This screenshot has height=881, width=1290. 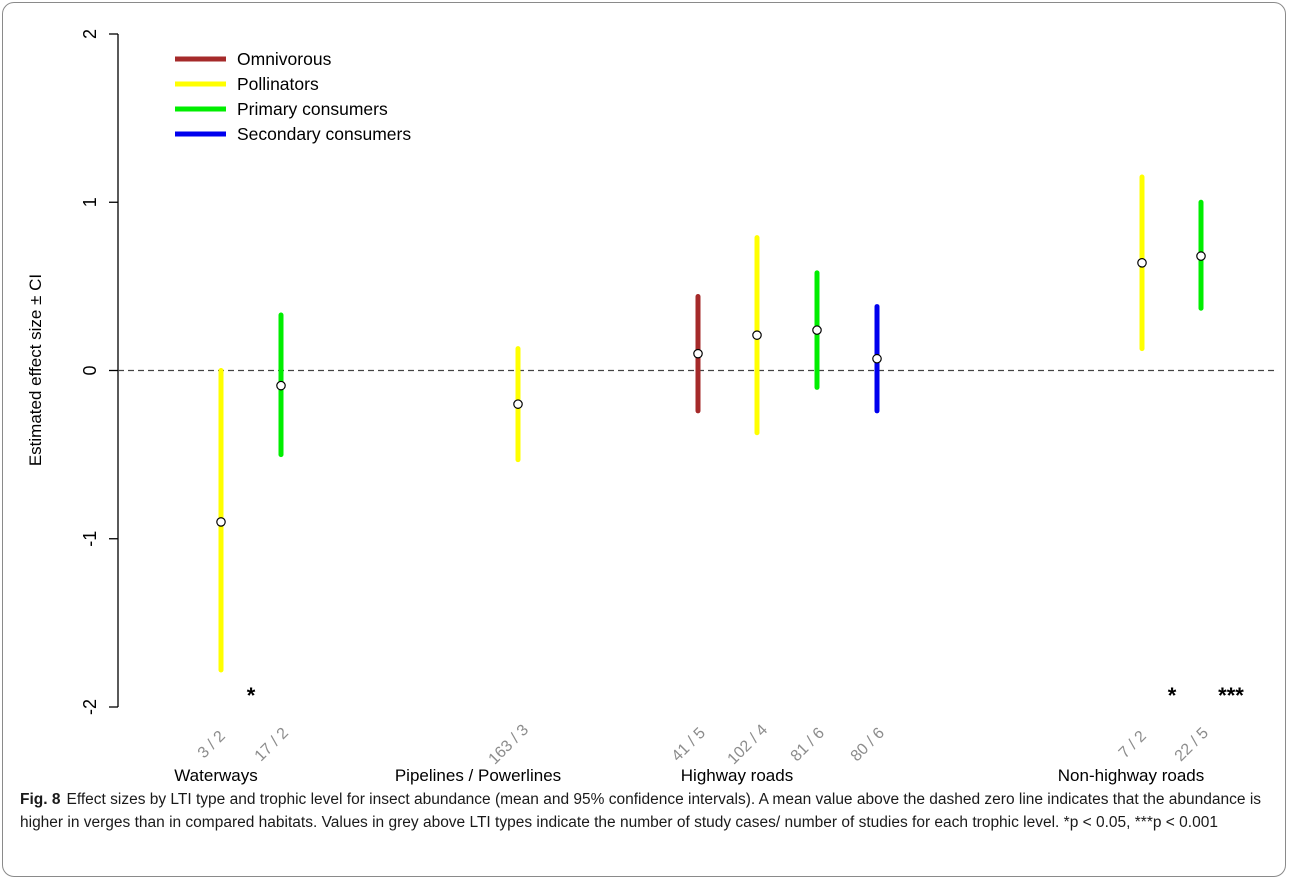 I want to click on group-label: Highway roads, so click(x=737, y=775).